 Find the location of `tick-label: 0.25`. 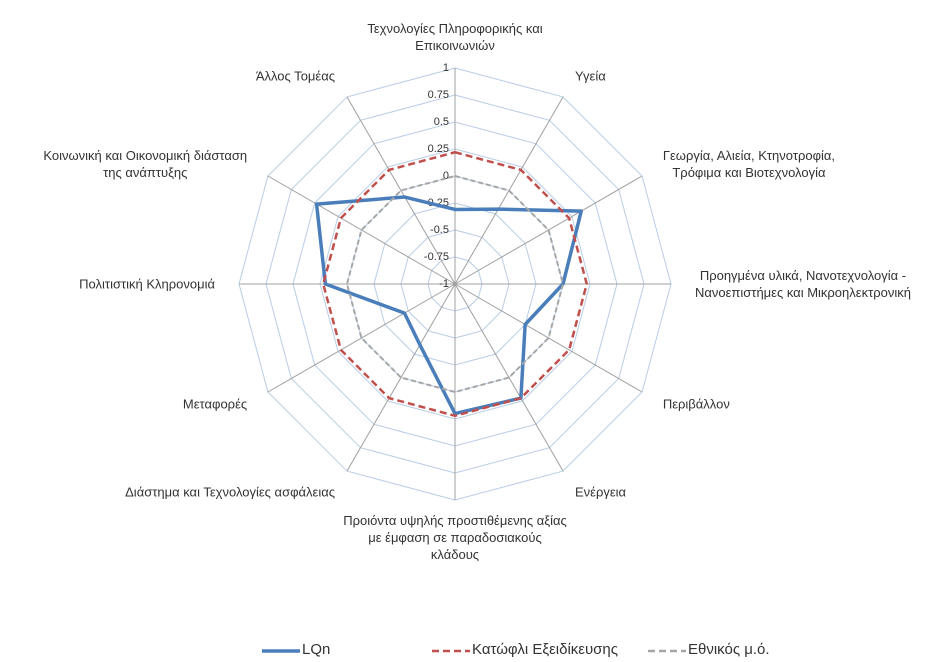

tick-label: 0.25 is located at coordinates (438, 149).